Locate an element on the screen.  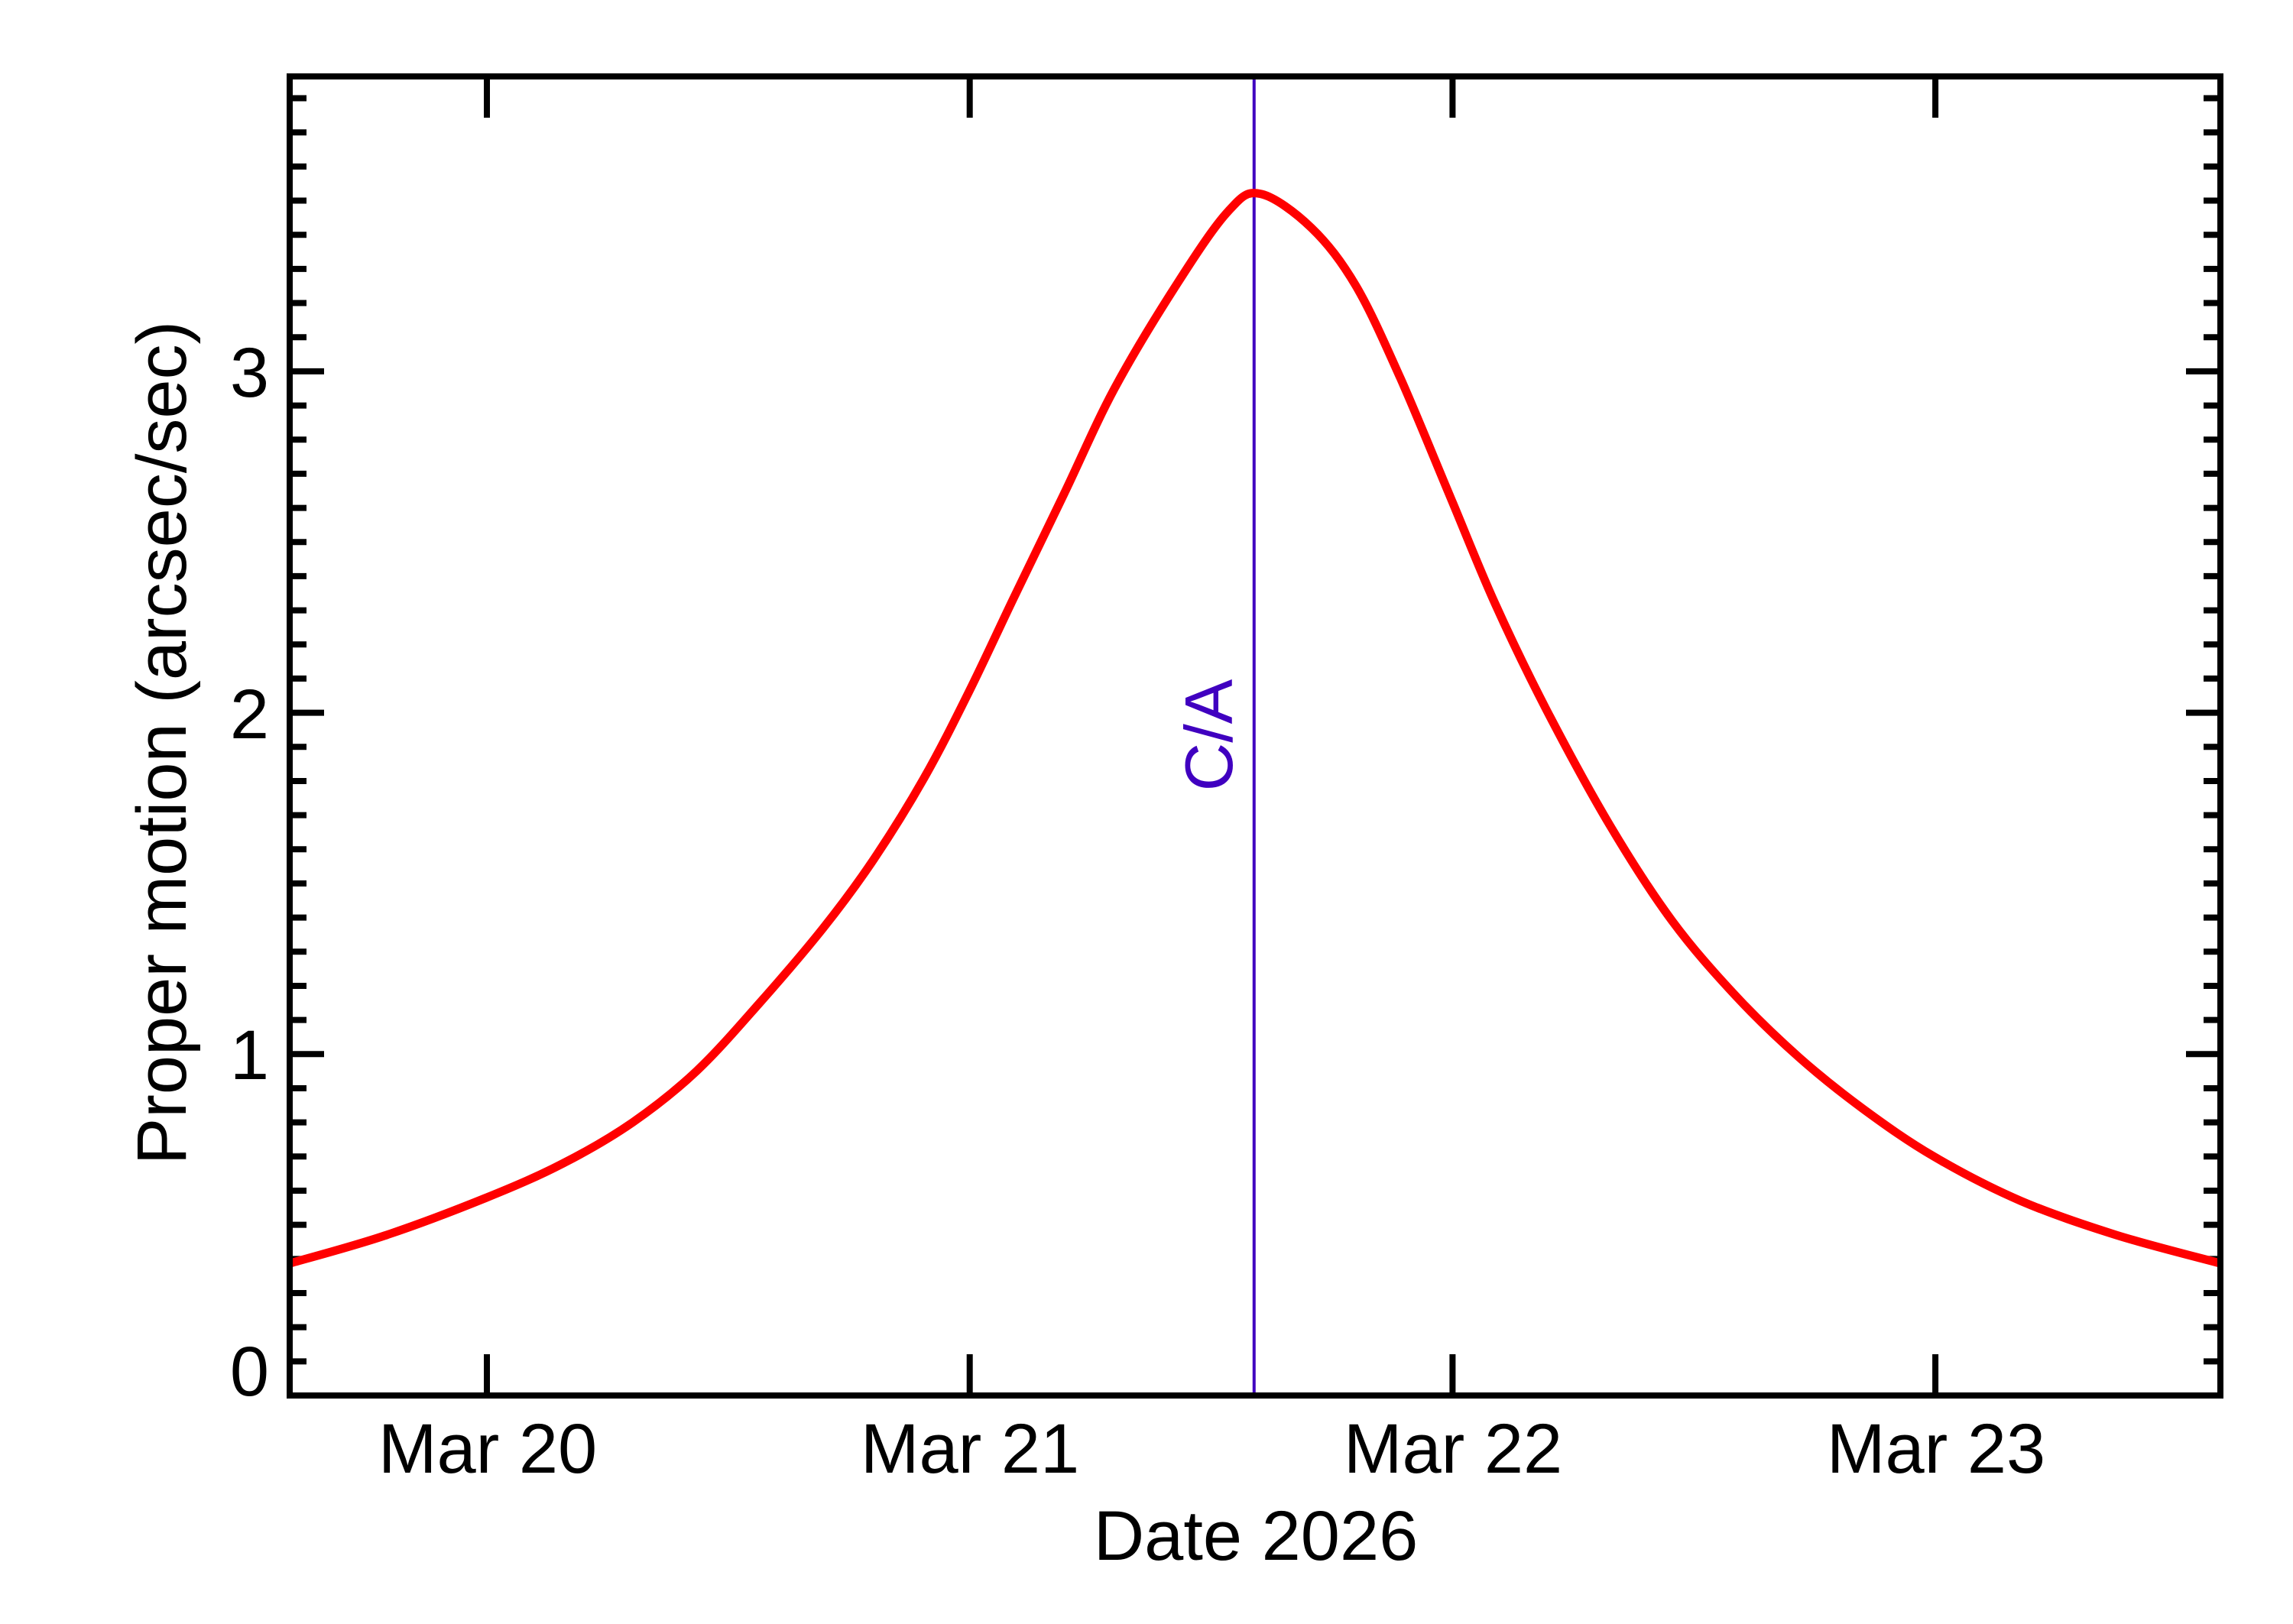
x-tick-label-mar21: Mar 21 is located at coordinates (970, 1449).